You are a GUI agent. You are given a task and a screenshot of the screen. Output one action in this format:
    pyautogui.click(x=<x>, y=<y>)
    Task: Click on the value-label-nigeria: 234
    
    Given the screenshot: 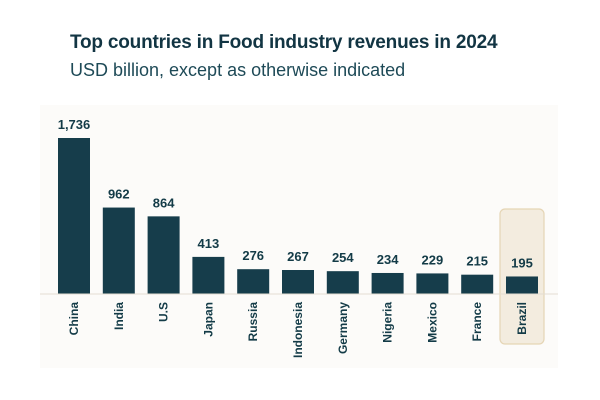 What is the action you would take?
    pyautogui.click(x=388, y=259)
    